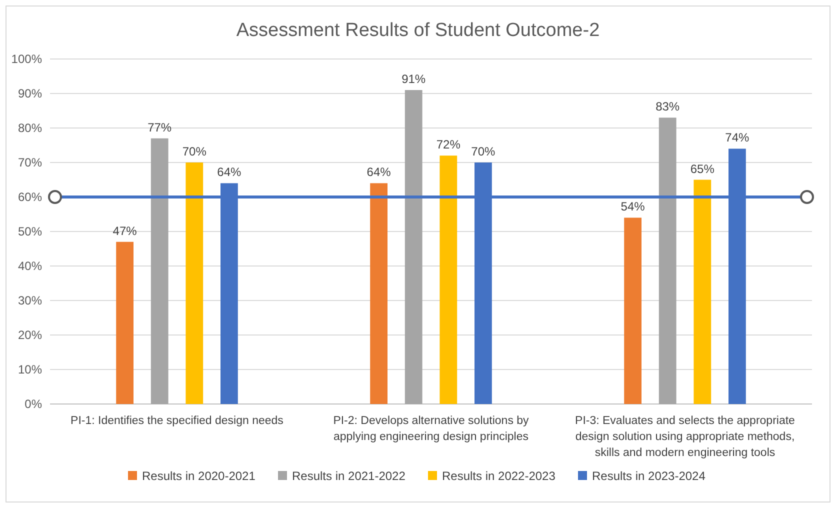 The height and width of the screenshot is (510, 836). Describe the element at coordinates (499, 476) in the screenshot. I see `legend-label: Results in 2022-2023` at that location.